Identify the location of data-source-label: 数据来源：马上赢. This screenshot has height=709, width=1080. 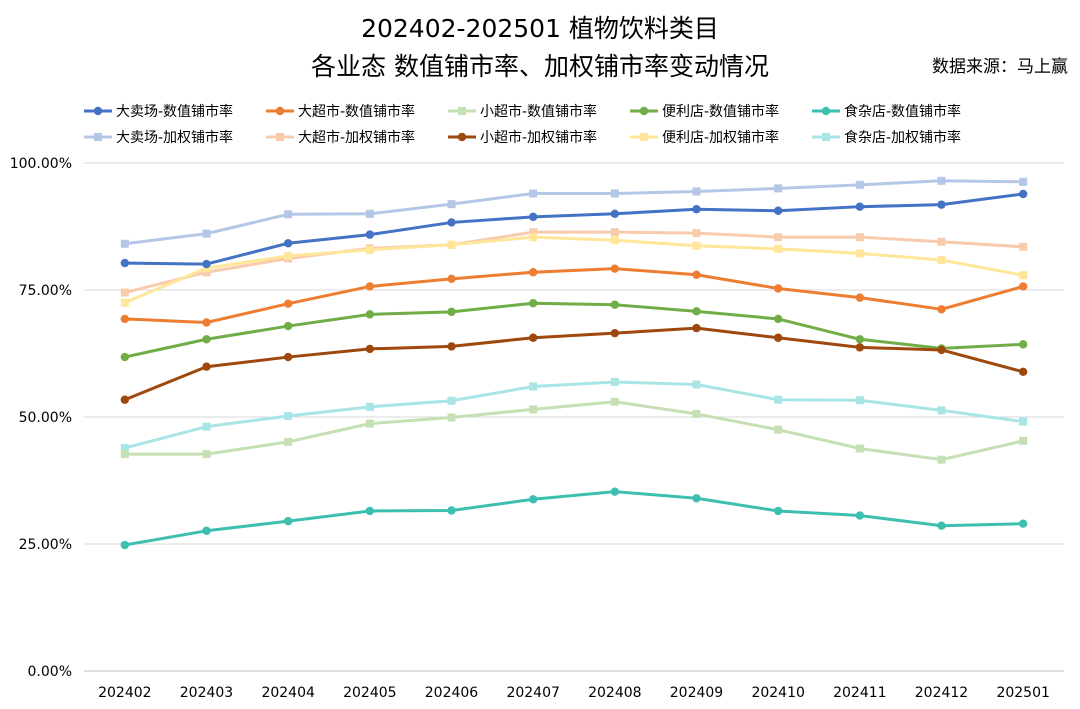
(1000, 67).